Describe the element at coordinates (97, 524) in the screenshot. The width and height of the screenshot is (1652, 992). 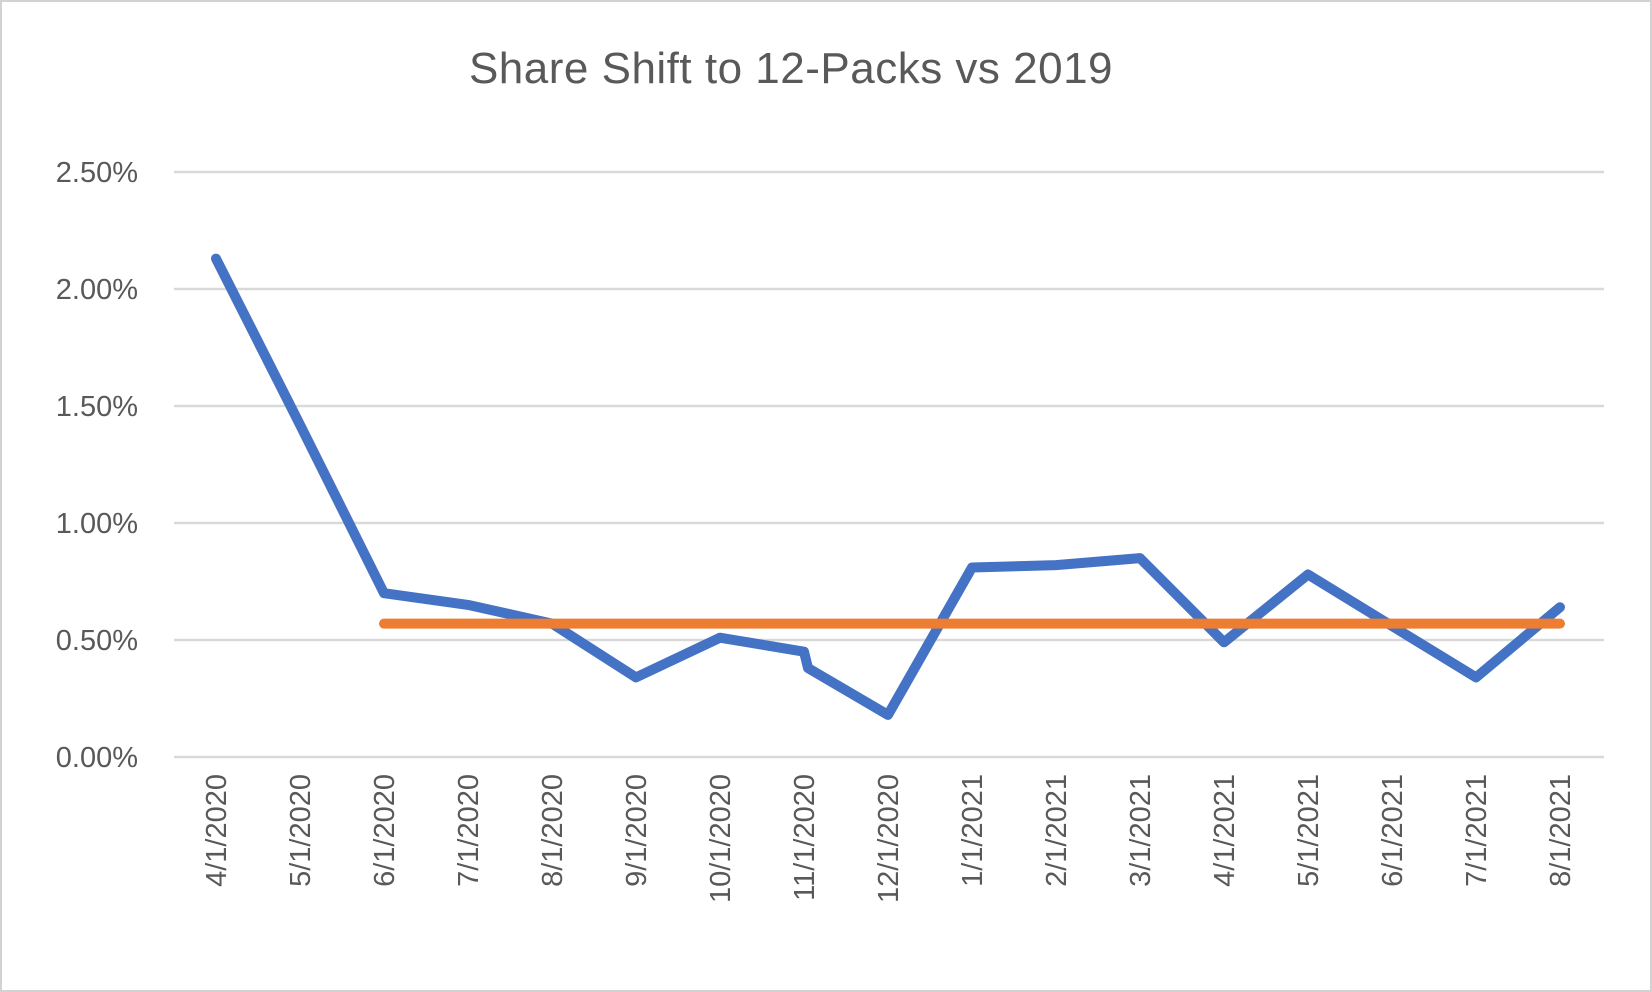
I see `y-tick-label: 1.00%` at that location.